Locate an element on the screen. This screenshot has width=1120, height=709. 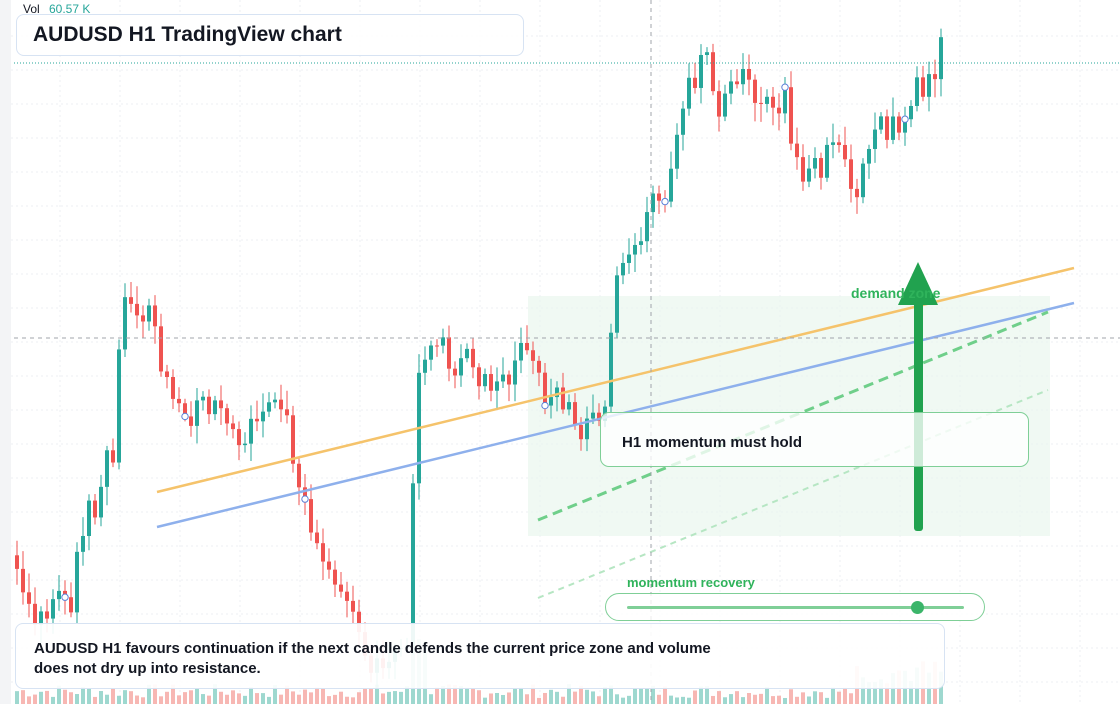
chart-title: AUDUSD H1 TradingView chart is located at coordinates (270, 35).